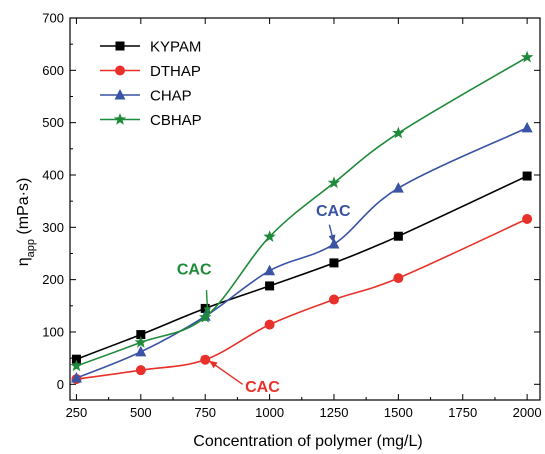 The height and width of the screenshot is (454, 545). I want to click on legend-label-cbhap: CBHAP, so click(176, 120).